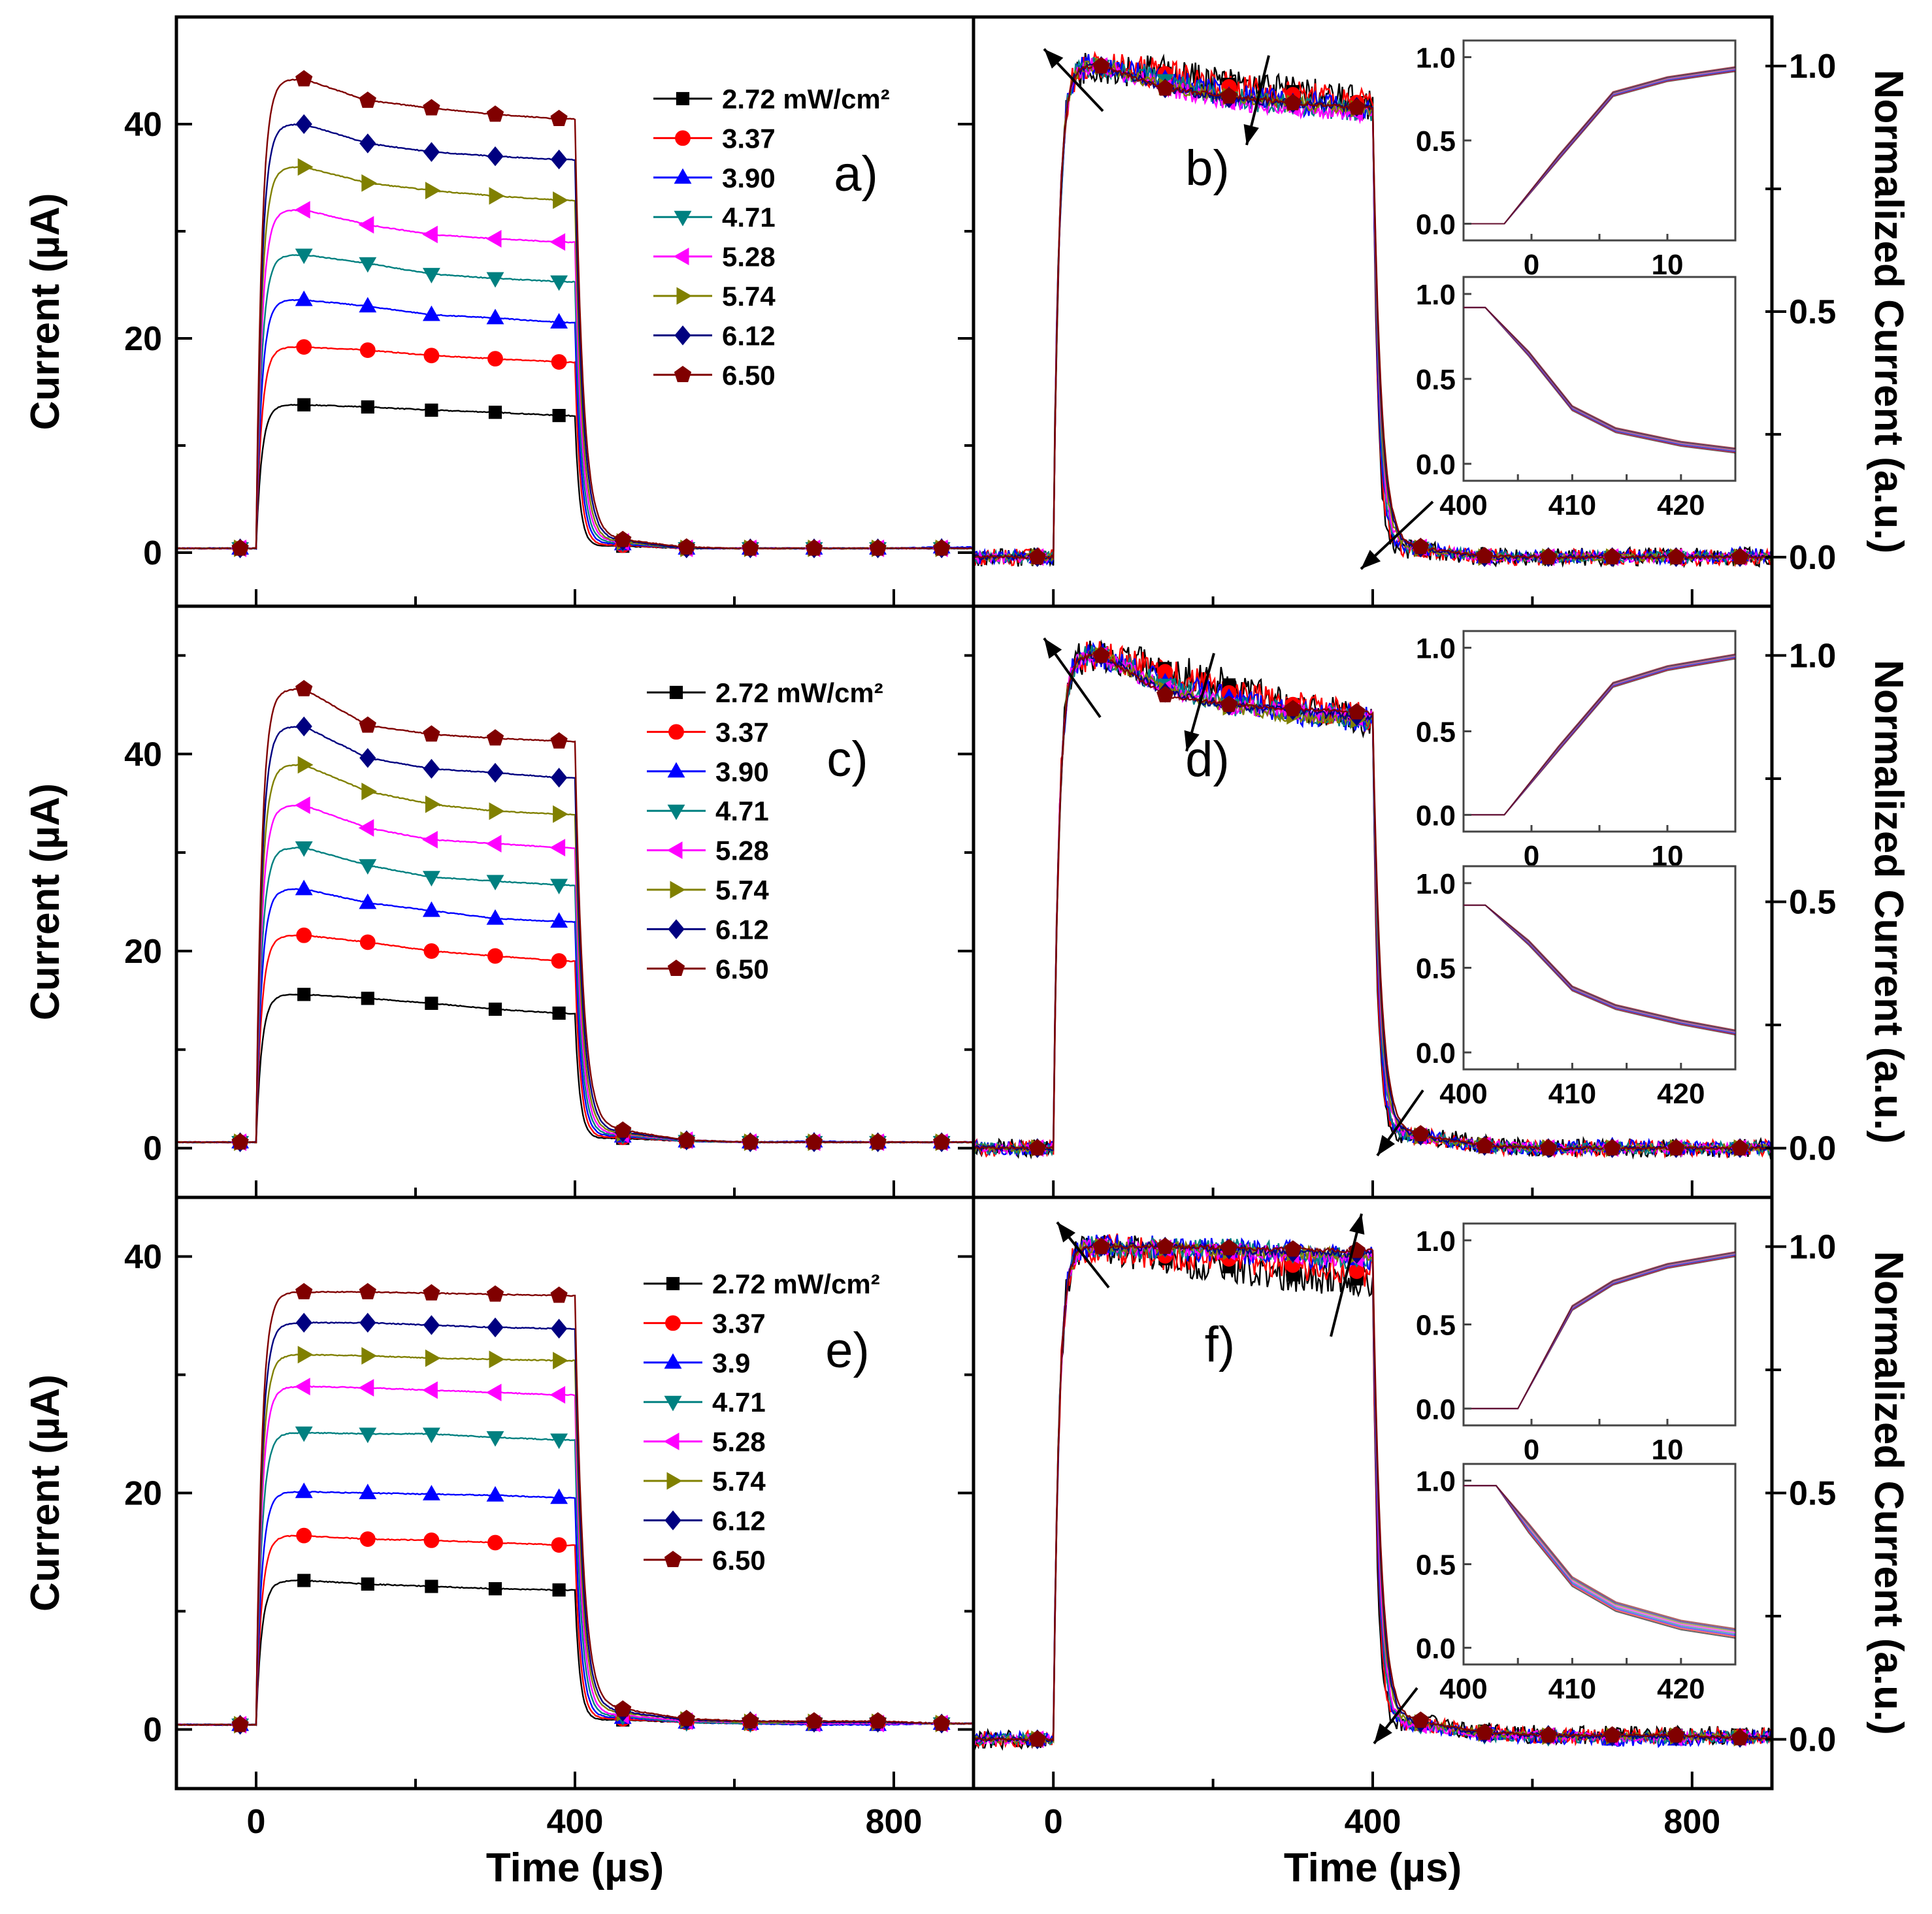  What do you see at coordinates (1373, 1492) in the screenshot?
I see `plot-area-f` at bounding box center [1373, 1492].